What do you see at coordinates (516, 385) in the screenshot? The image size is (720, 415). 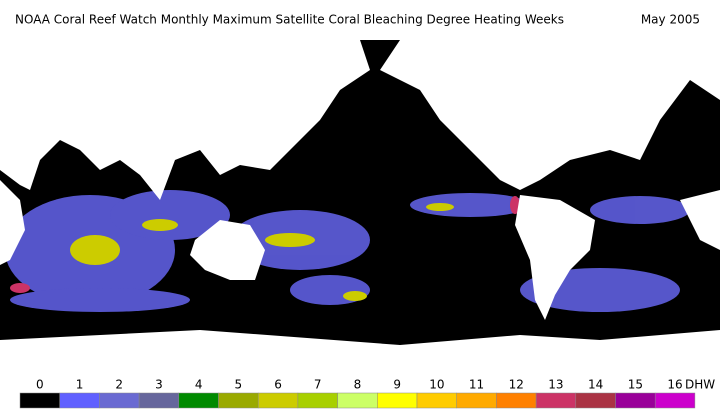 I see `legend-label: 12` at bounding box center [516, 385].